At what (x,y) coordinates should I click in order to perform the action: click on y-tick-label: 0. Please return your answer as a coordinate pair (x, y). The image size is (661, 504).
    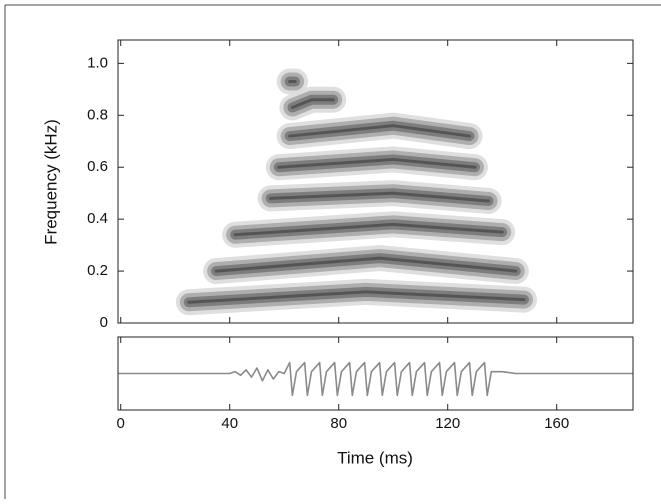
    Looking at the image, I should click on (104, 322).